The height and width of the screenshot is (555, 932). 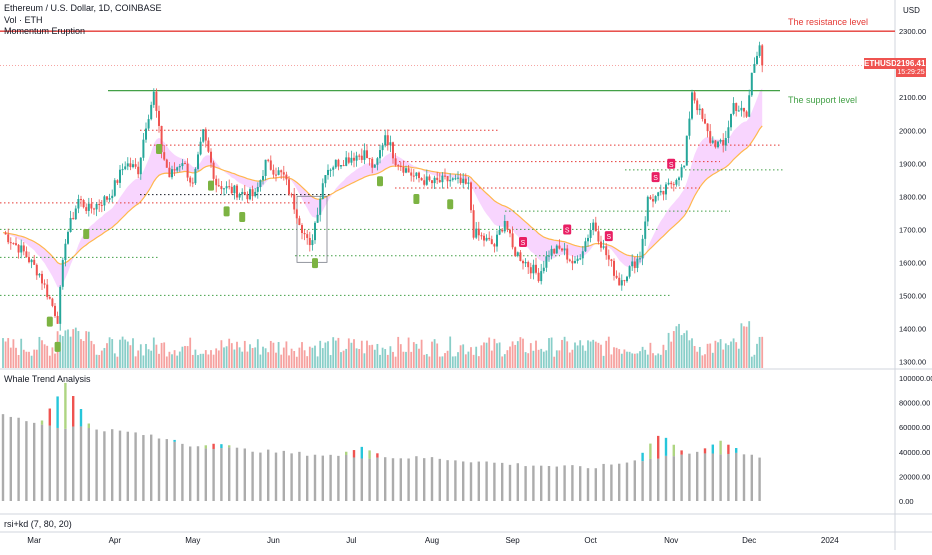 I want to click on price-tick-label: 1900.00, so click(x=912, y=163).